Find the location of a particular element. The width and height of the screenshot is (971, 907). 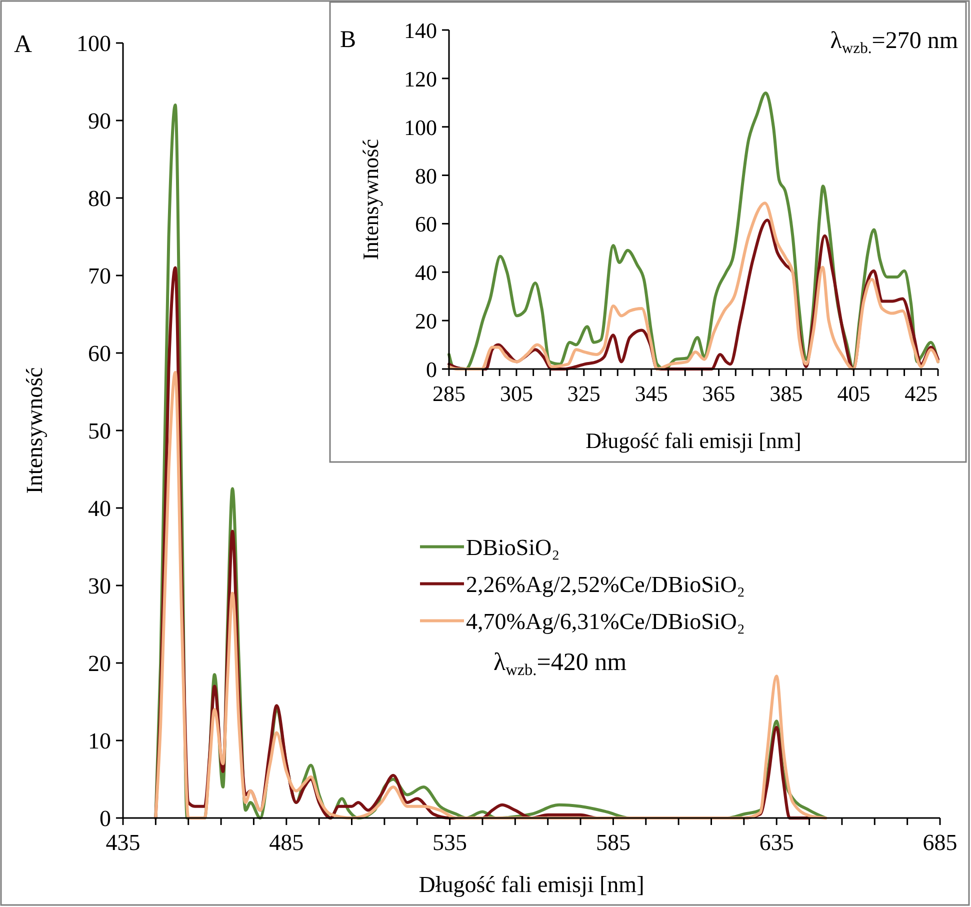

x-tick-label: 425 is located at coordinates (921, 393).